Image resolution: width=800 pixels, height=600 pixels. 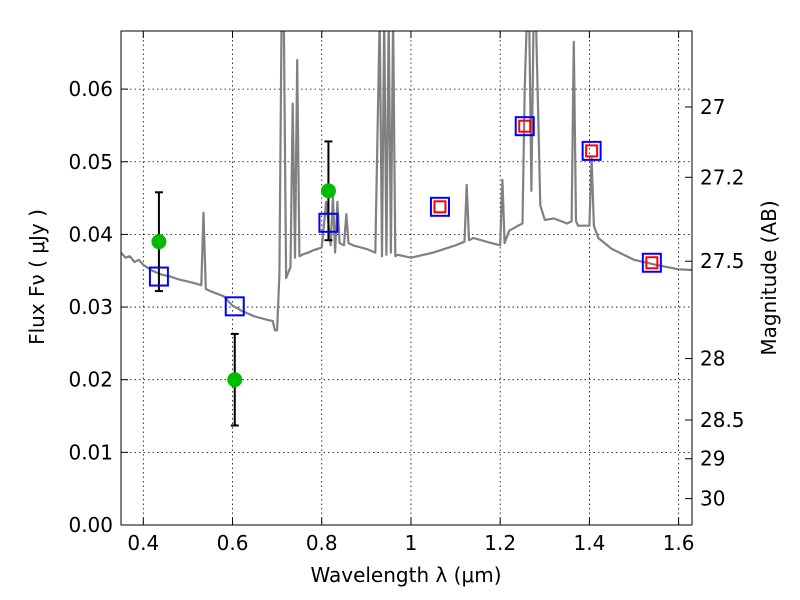 I want to click on y-tick-label: 0.04, so click(x=90, y=234).